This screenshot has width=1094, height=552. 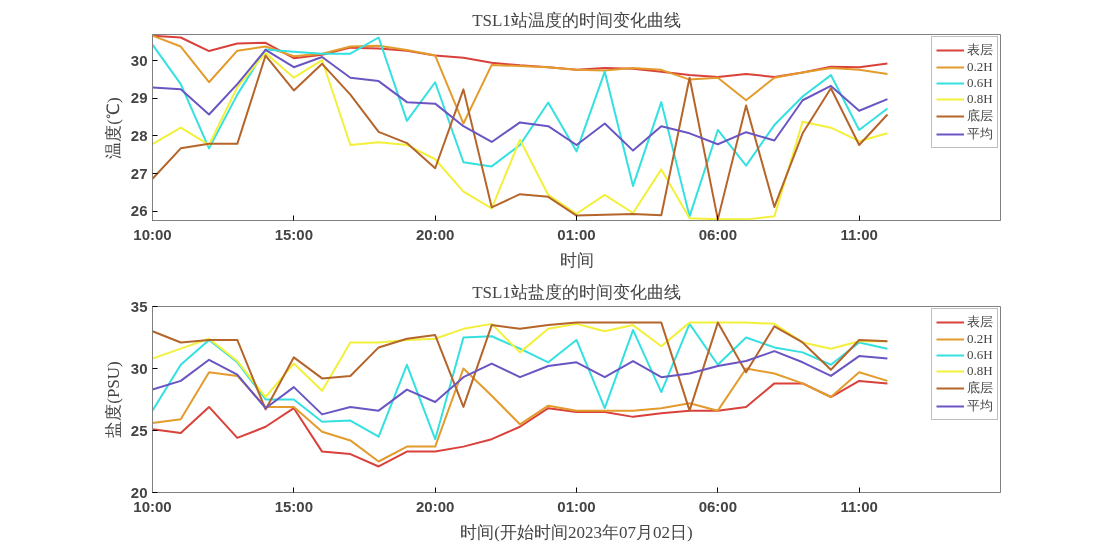 What do you see at coordinates (139, 430) in the screenshot?
I see `y-tick-label: 25` at bounding box center [139, 430].